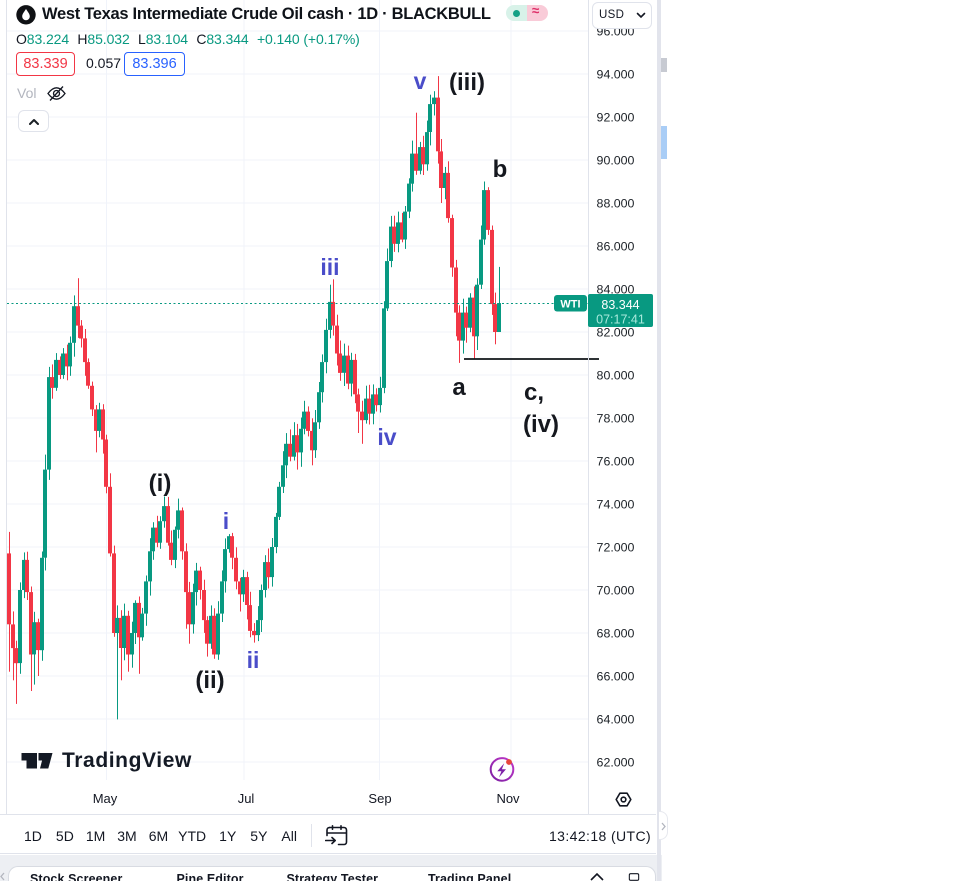 The image size is (974, 881). Describe the element at coordinates (616, 333) in the screenshot. I see `svg-text: 82.000` at that location.